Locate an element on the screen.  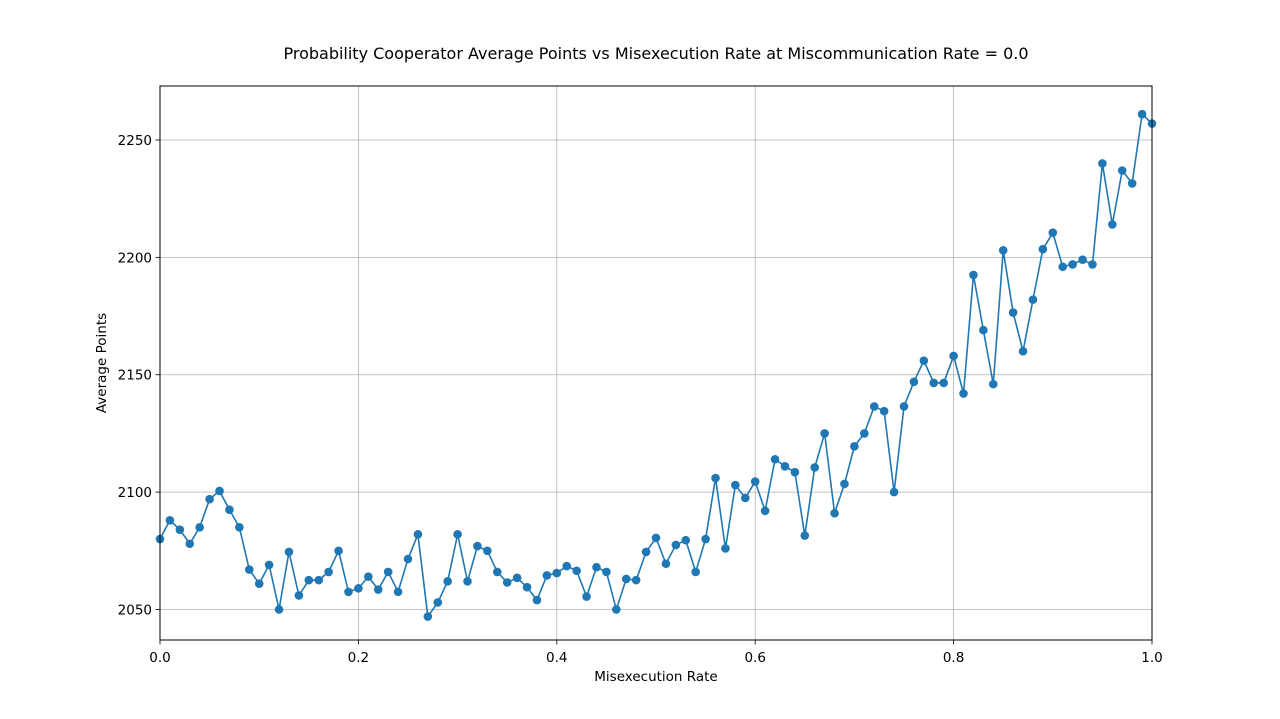
y-axis-label: Average Points is located at coordinates (102, 363).